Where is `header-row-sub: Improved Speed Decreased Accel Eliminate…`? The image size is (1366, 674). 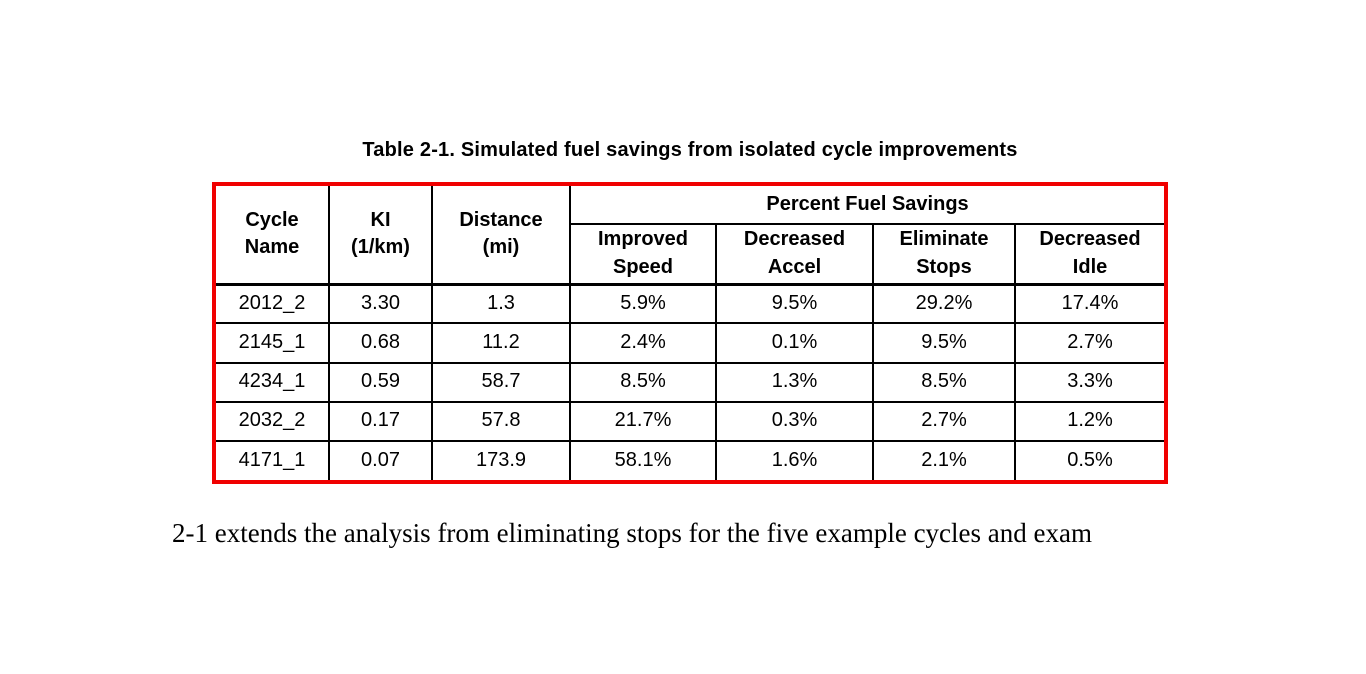
header-row-sub: Improved Speed Decreased Accel Eliminate… is located at coordinates (691, 254).